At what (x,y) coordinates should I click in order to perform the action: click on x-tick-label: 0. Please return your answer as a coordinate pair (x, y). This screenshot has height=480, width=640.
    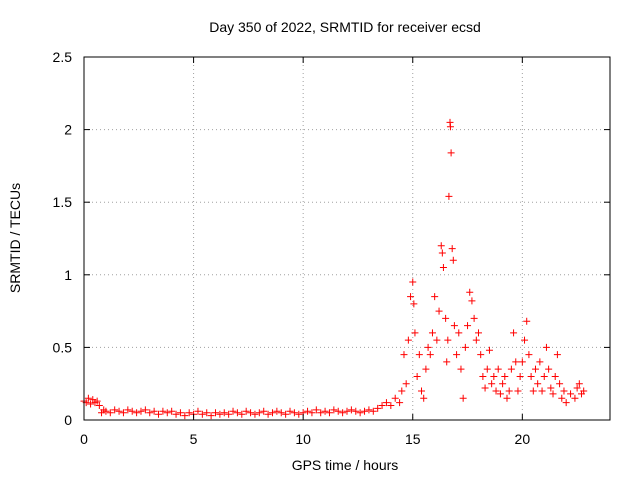
    Looking at the image, I should click on (84, 439).